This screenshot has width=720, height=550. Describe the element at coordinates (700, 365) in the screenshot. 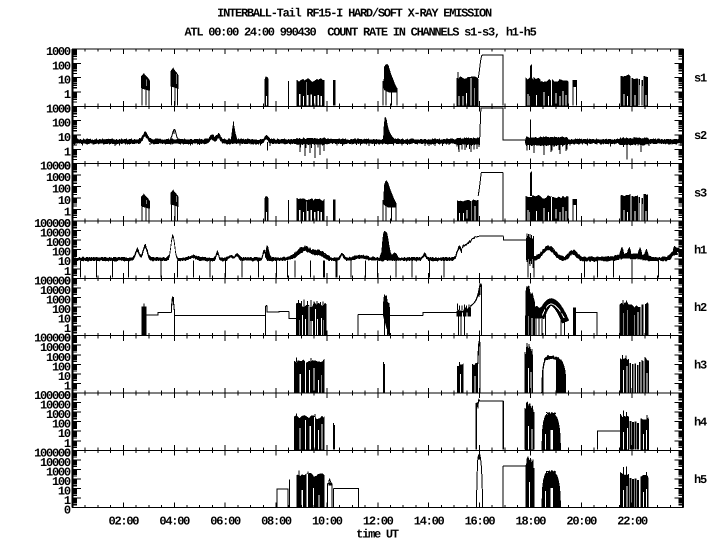

I see `svg-text: h3` at that location.